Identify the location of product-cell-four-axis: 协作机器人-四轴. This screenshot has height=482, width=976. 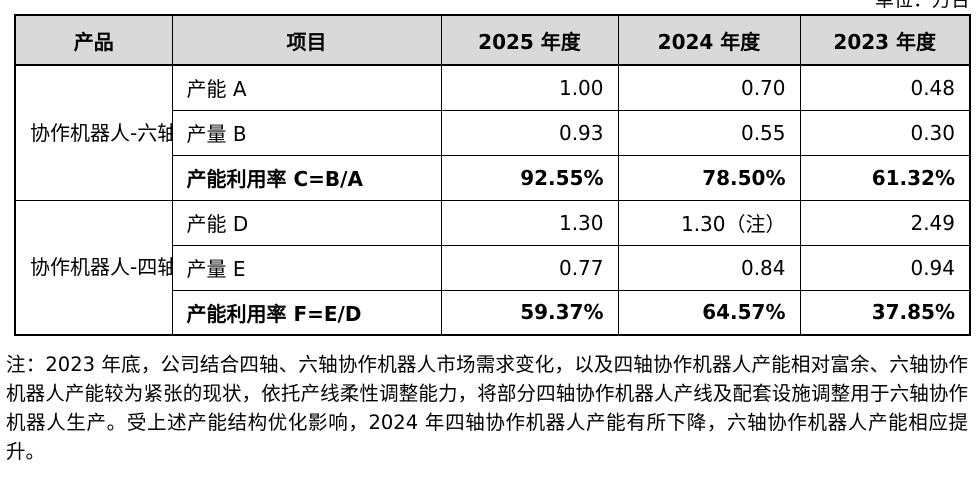
(93, 267).